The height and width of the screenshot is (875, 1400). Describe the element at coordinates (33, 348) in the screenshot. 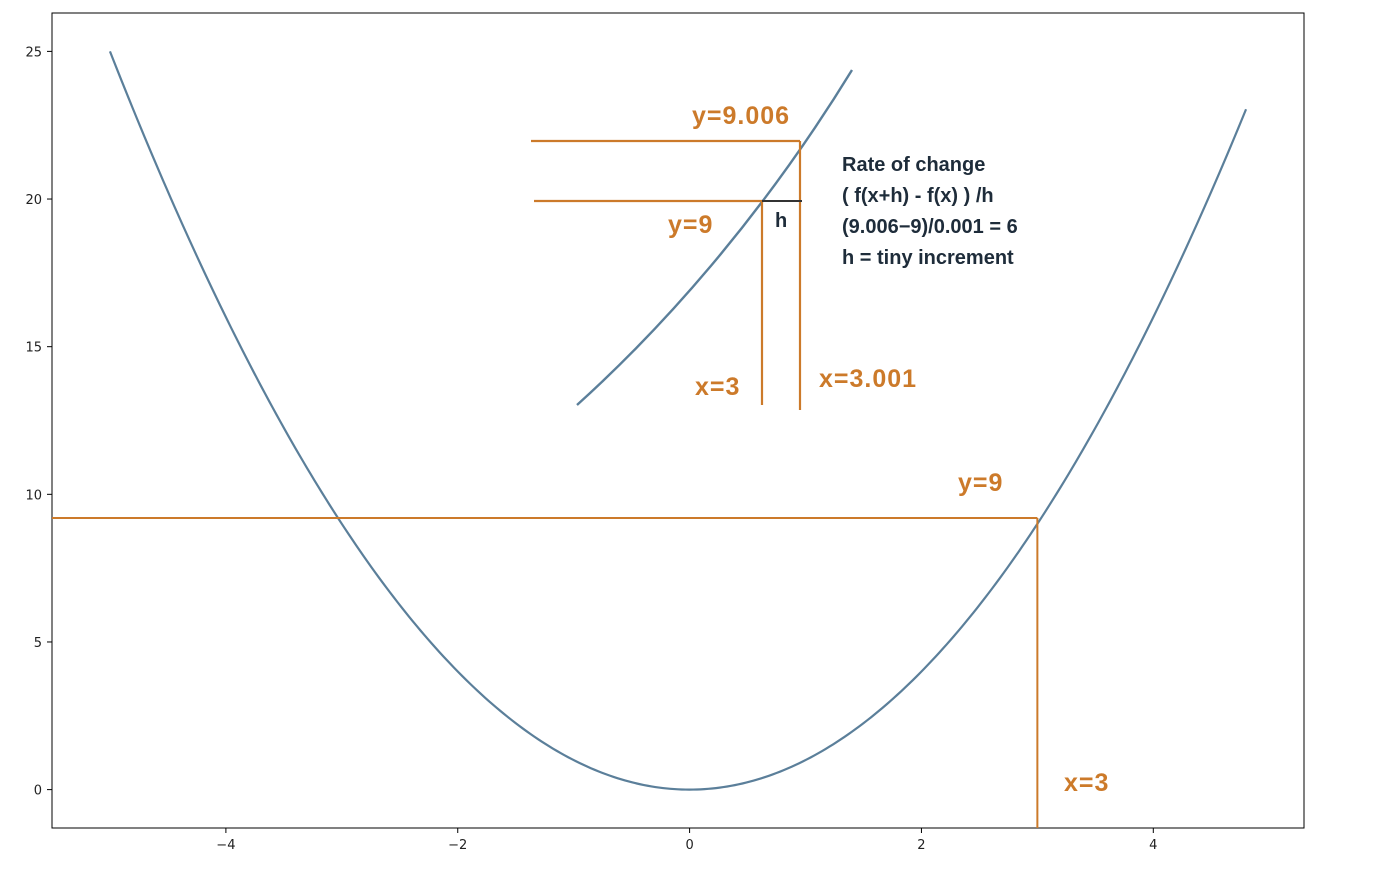

I see `y-tick-label: 15` at that location.